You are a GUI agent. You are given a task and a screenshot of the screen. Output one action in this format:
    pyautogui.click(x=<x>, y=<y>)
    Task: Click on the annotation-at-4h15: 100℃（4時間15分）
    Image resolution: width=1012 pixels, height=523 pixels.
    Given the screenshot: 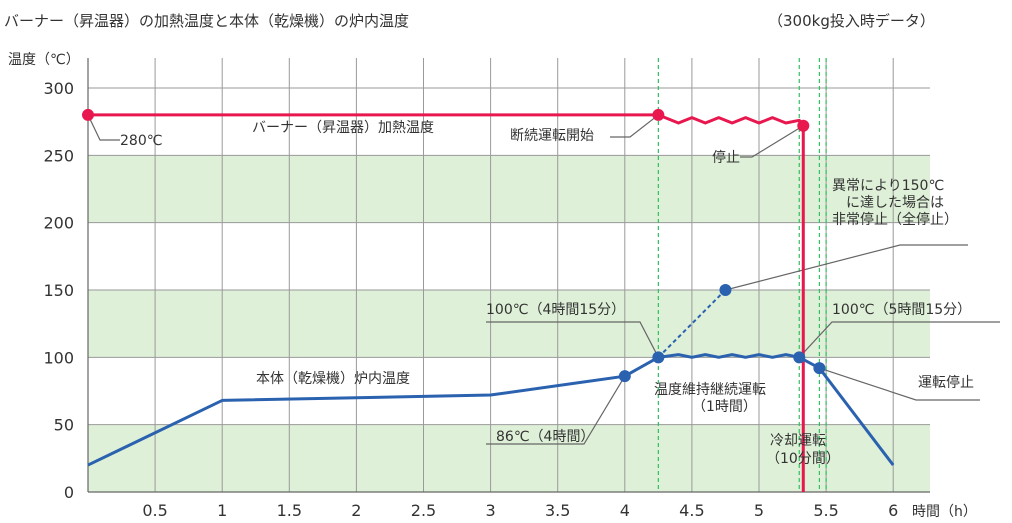 What is the action you would take?
    pyautogui.click(x=555, y=310)
    